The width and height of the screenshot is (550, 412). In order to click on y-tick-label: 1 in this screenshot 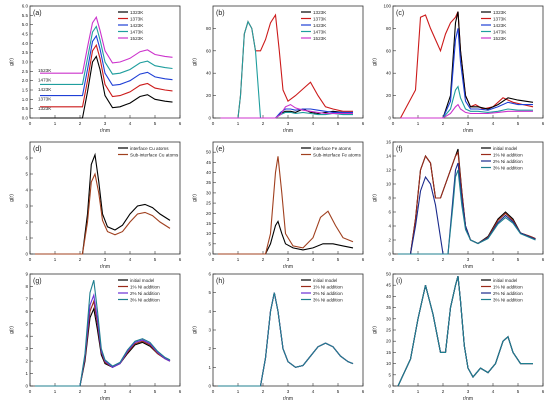, I will do `click(26, 373)`.